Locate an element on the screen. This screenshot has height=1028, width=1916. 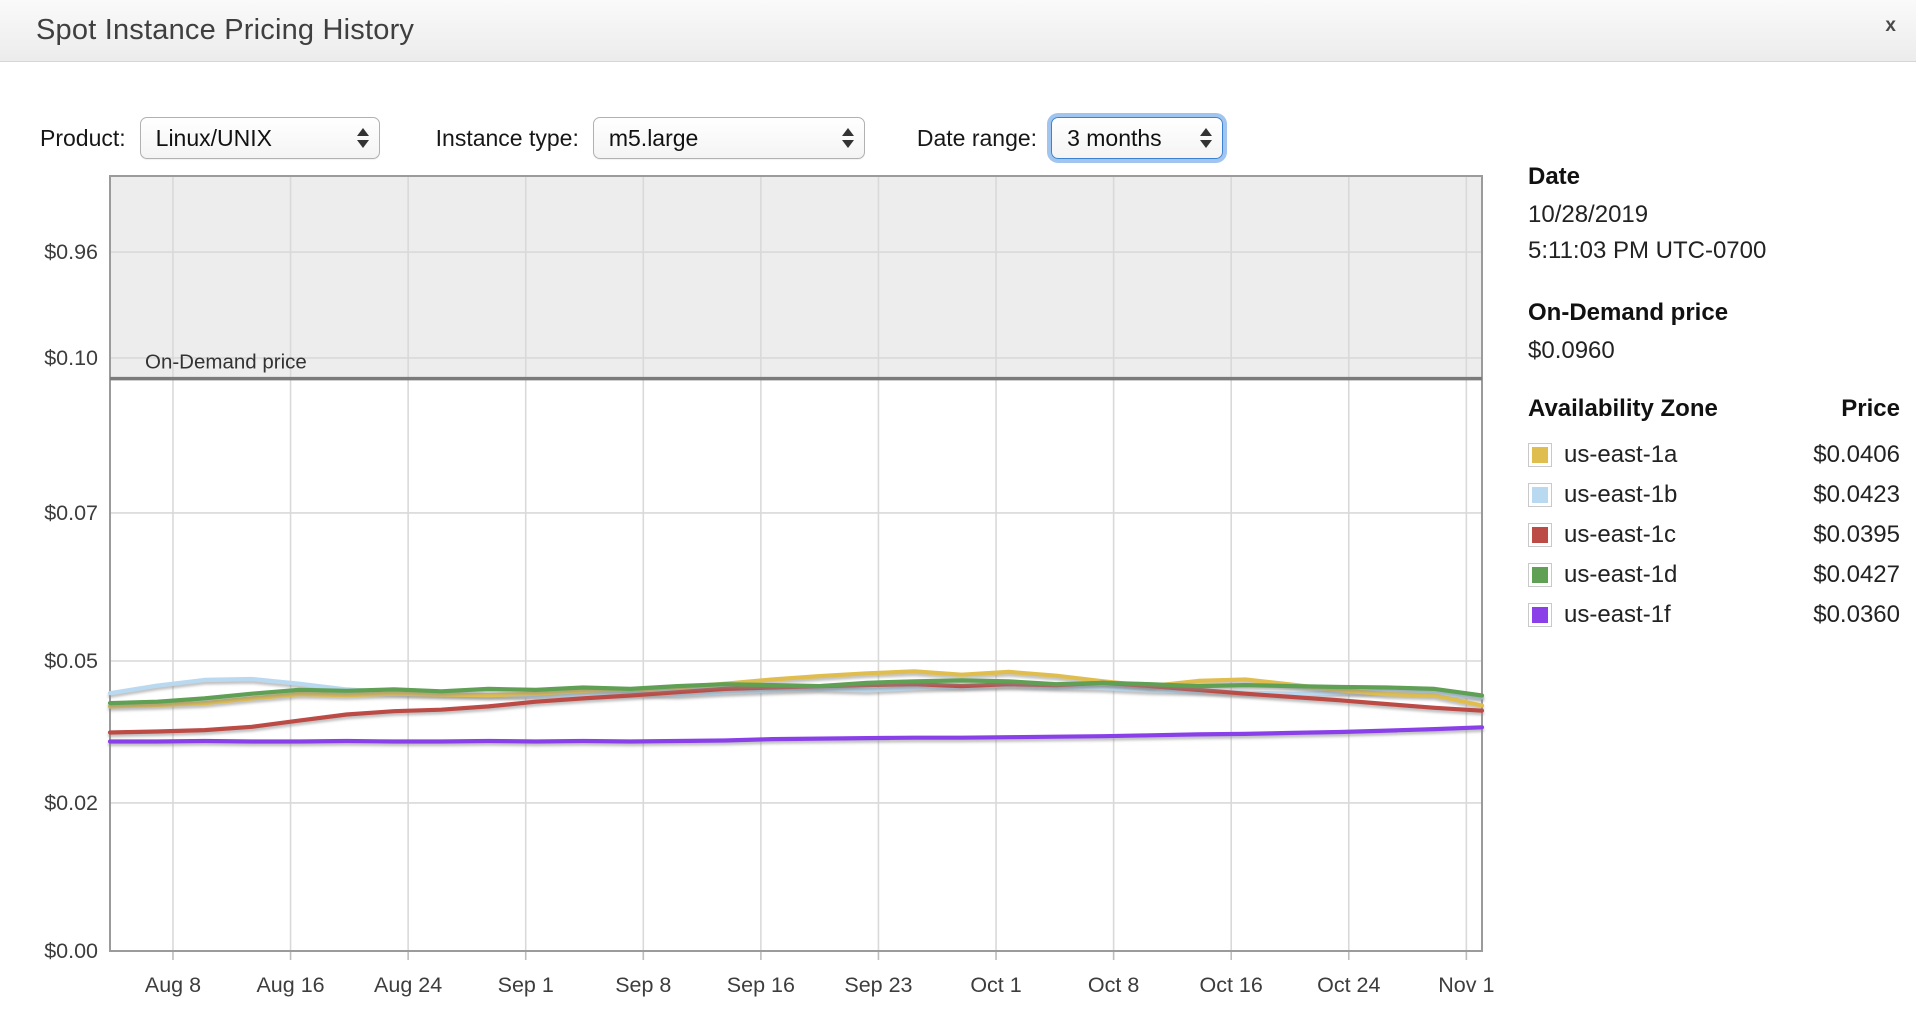
legend-price-value: $0.0423 is located at coordinates (1856, 494).